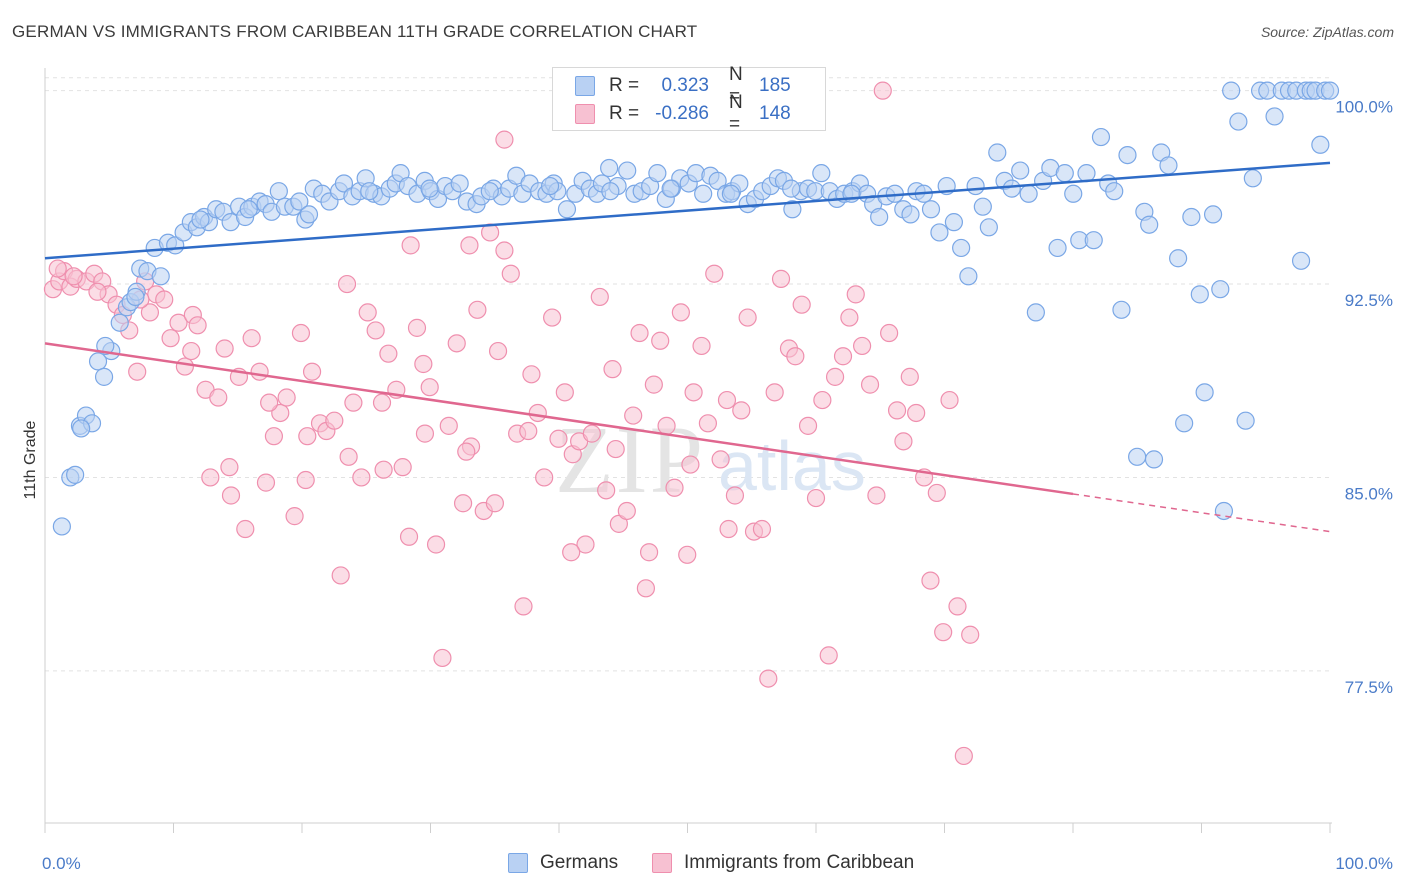  I want to click on germans-legend-swatch, so click(518, 863).